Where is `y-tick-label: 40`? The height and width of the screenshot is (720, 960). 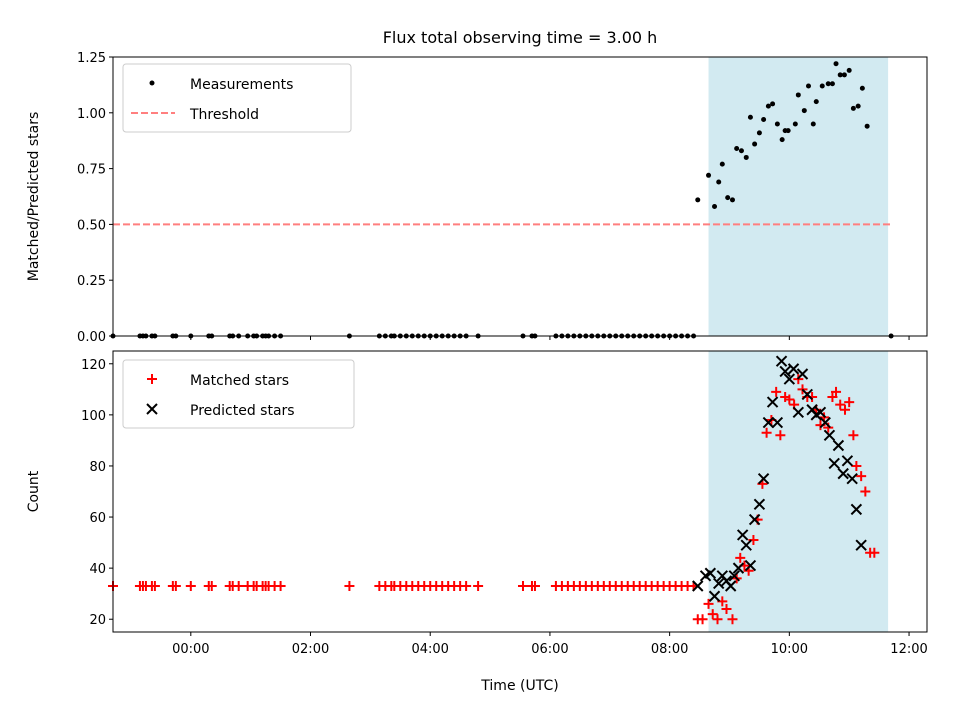 y-tick-label: 40 is located at coordinates (97, 569).